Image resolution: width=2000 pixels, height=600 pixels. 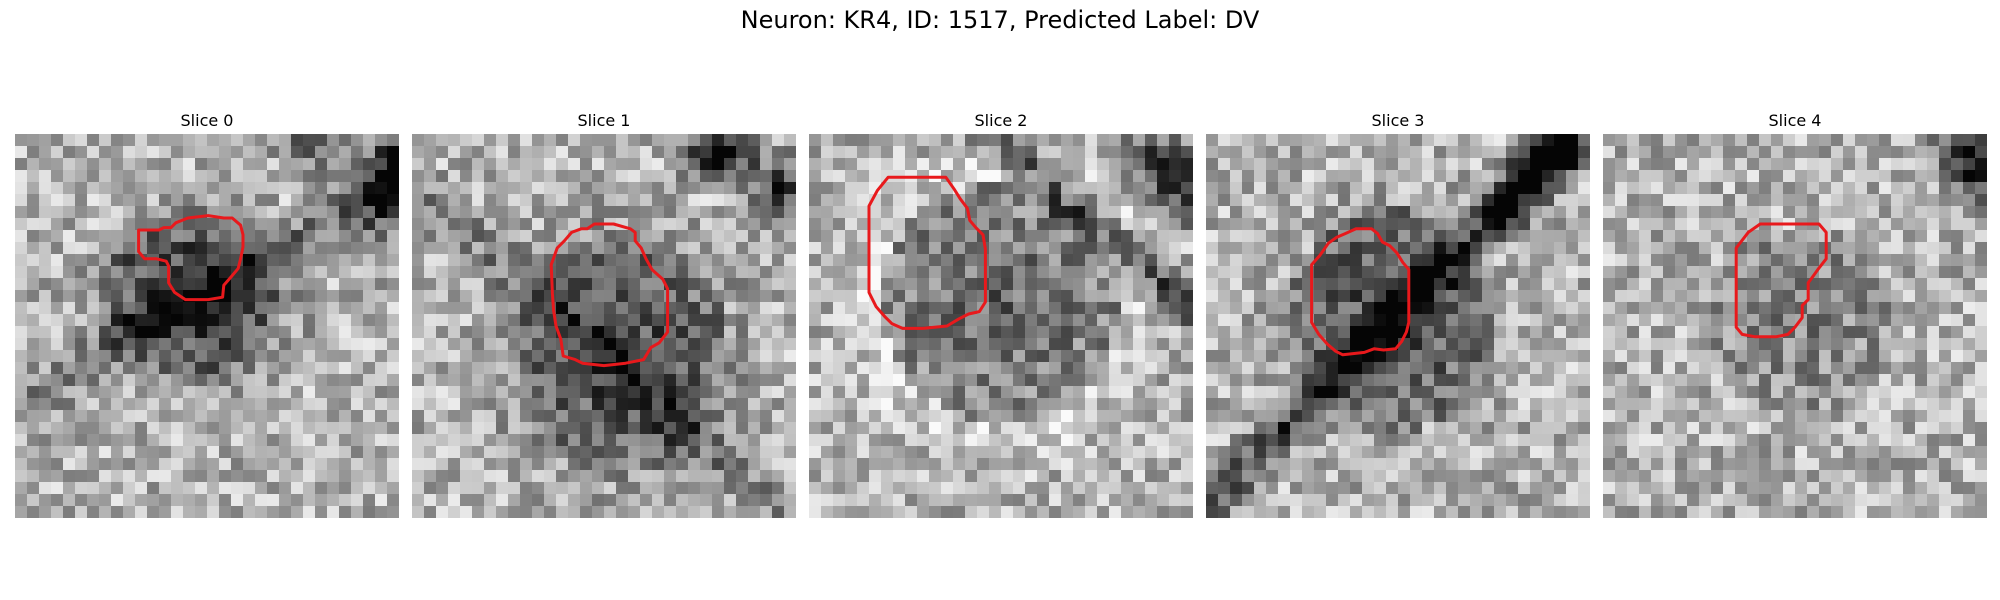 What do you see at coordinates (1795, 120) in the screenshot?
I see `slice-title: Slice 4` at bounding box center [1795, 120].